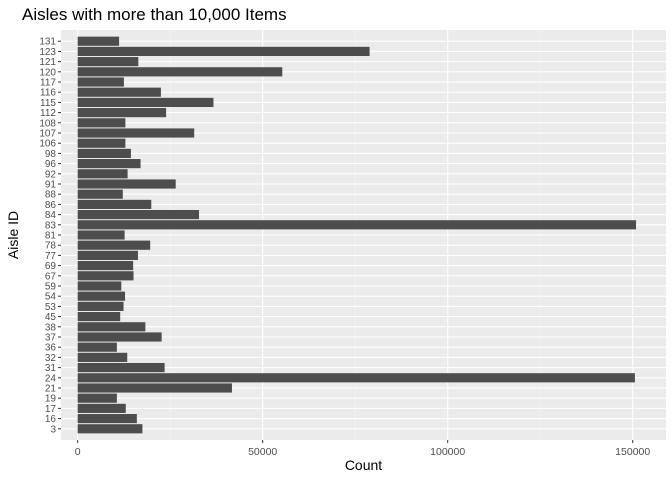 The image size is (672, 480). Describe the element at coordinates (51, 317) in the screenshot. I see `y-tick-label: 45` at that location.